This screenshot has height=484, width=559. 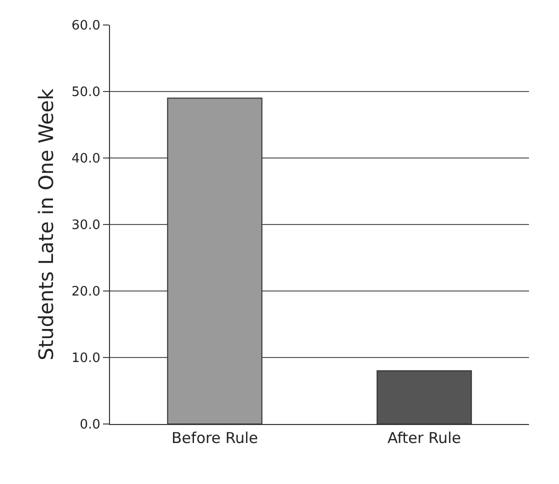 I want to click on y-tick-label: 0.0, so click(x=90, y=425).